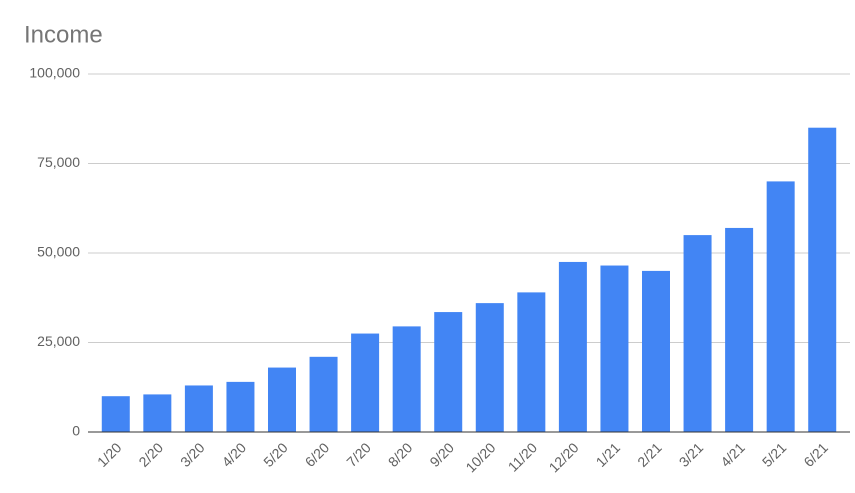 This screenshot has height=493, width=855. I want to click on x-tick-label: 4/21, so click(732, 454).